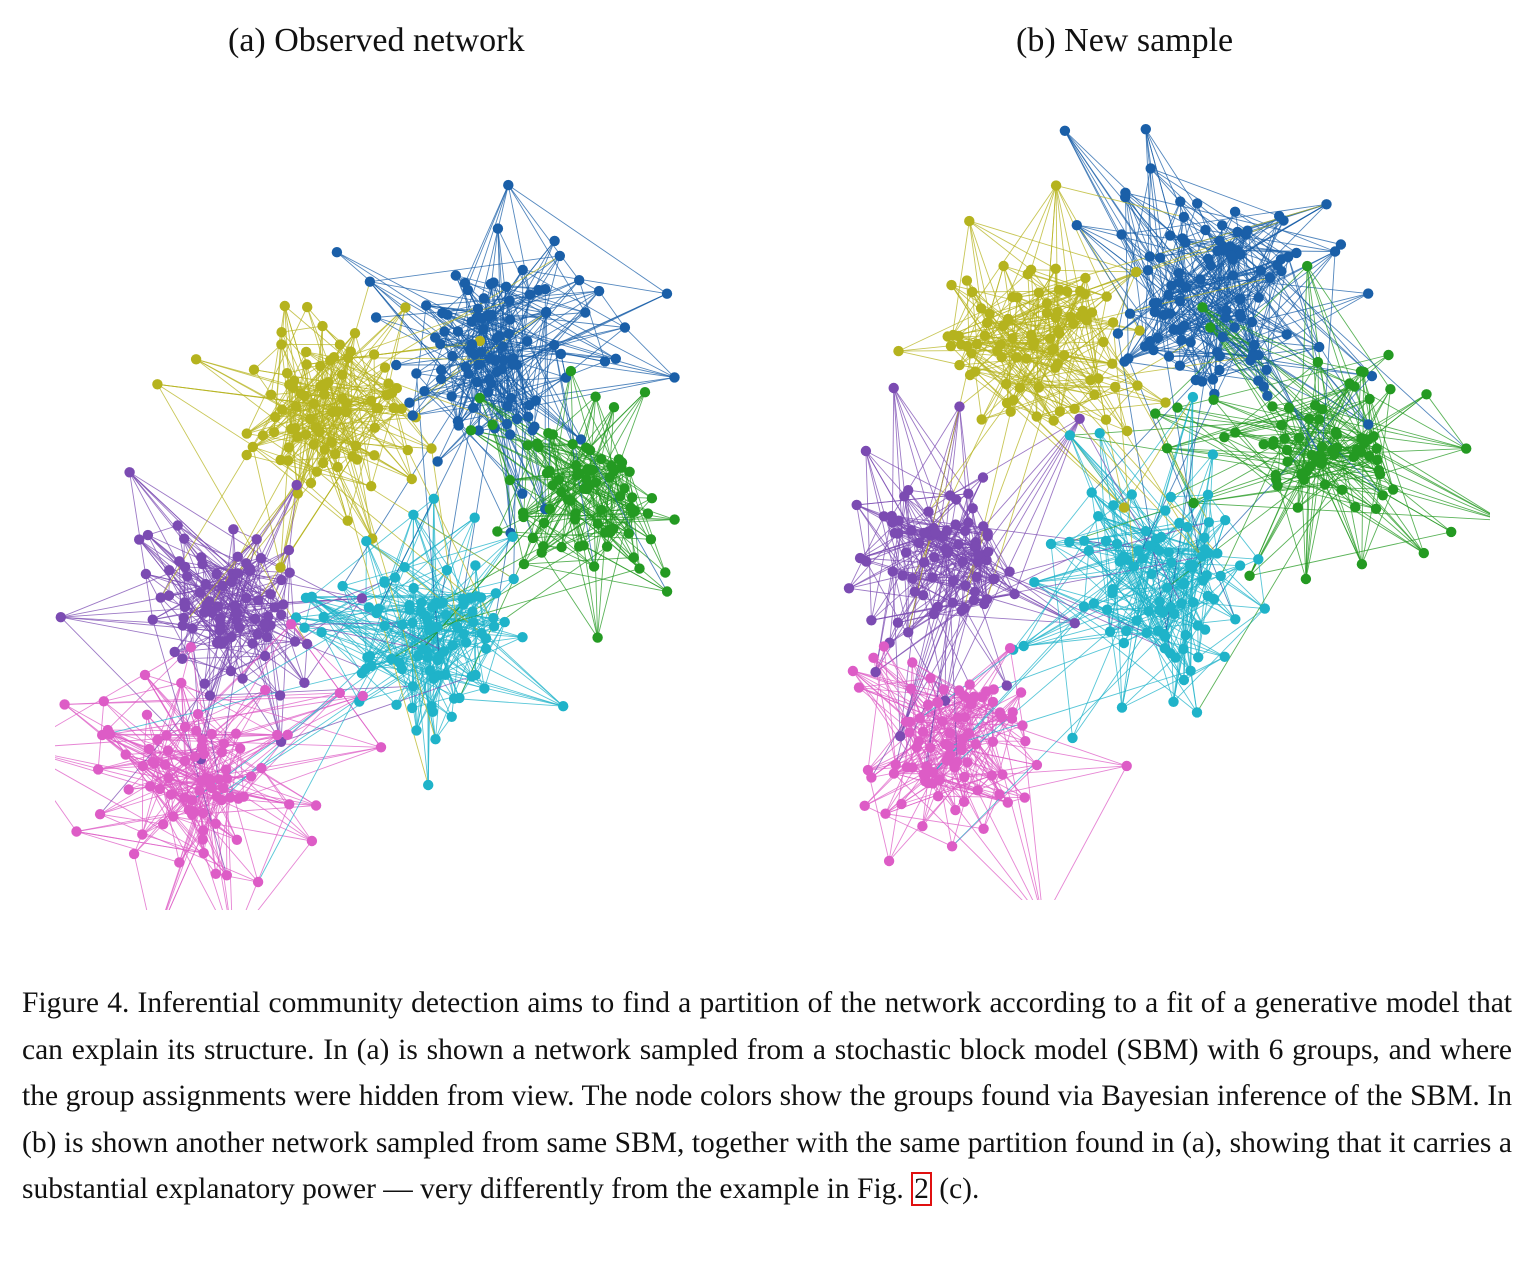  What do you see at coordinates (429, 642) in the screenshot?
I see `group-cyan-nodes` at bounding box center [429, 642].